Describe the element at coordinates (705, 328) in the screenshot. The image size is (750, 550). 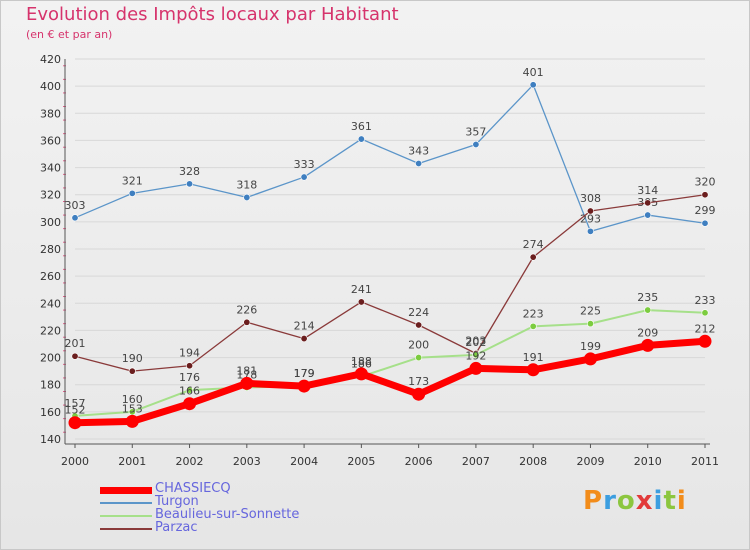
I see `data-label-chassiecq: 212` at that location.